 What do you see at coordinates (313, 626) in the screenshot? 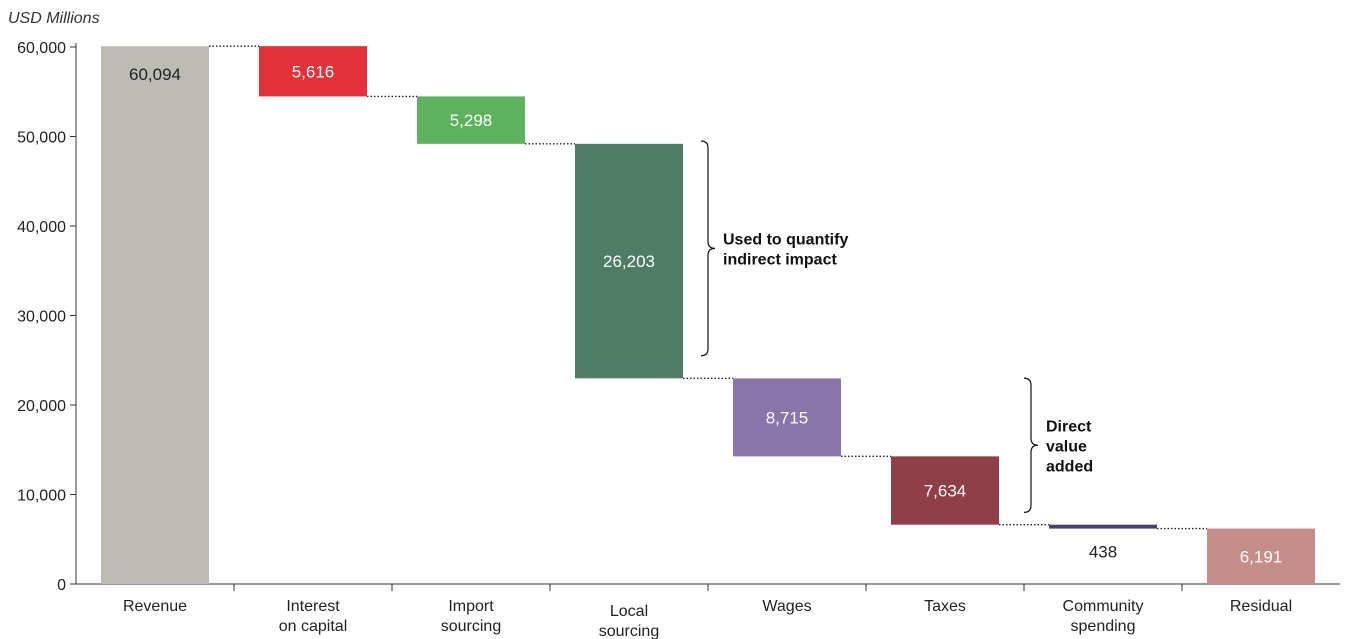
I see `x-category-label: on capital` at bounding box center [313, 626].